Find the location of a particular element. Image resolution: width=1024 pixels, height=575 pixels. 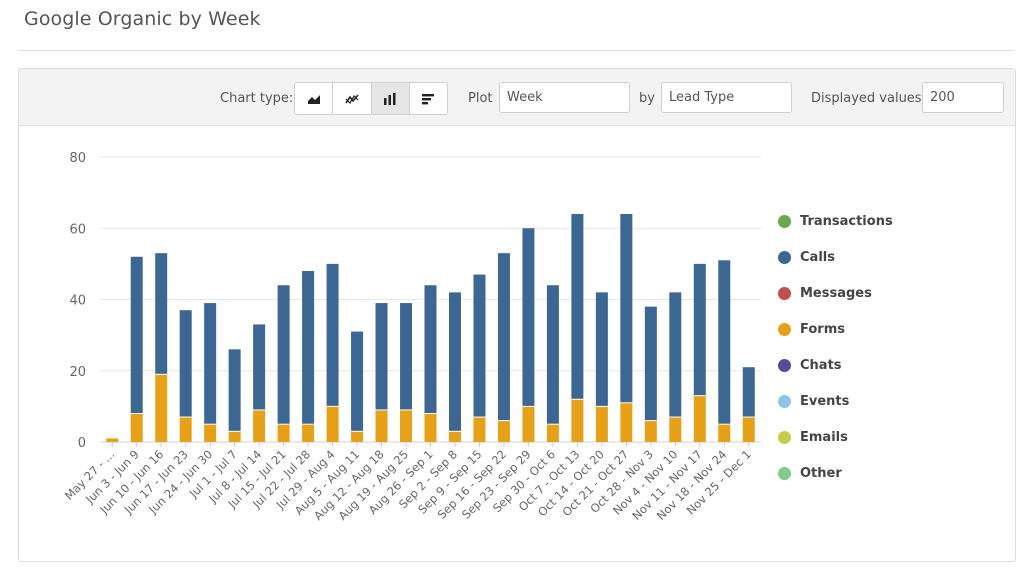

chart-type-selector is located at coordinates (371, 98).